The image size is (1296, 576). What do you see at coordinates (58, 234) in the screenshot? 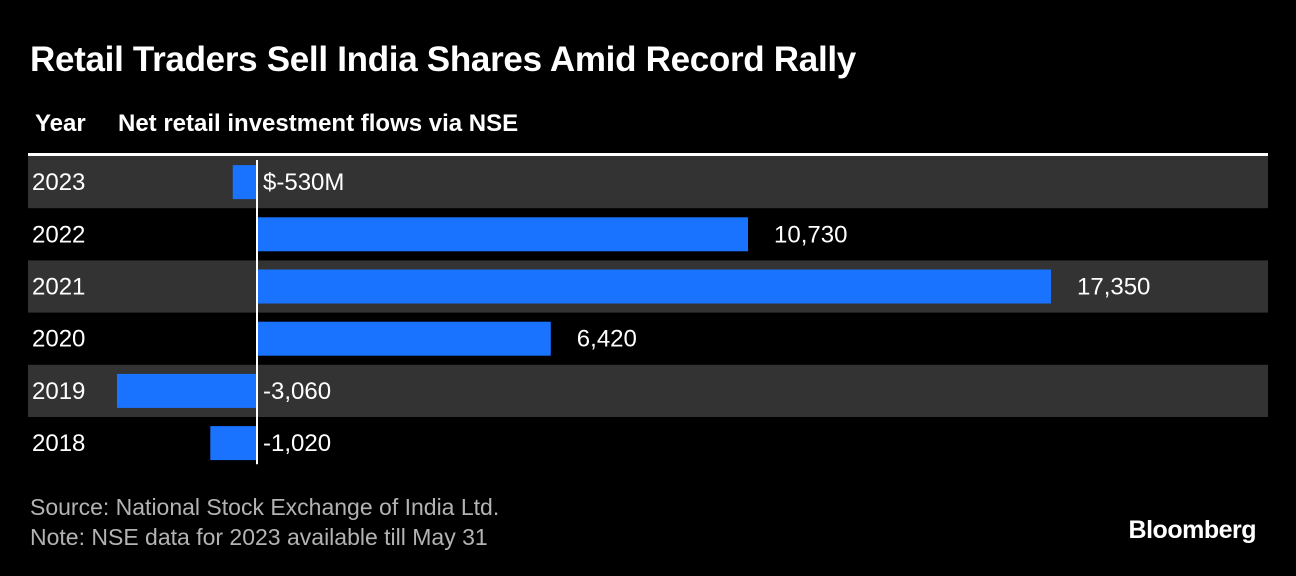
I see `year-label-2022: 2022` at bounding box center [58, 234].